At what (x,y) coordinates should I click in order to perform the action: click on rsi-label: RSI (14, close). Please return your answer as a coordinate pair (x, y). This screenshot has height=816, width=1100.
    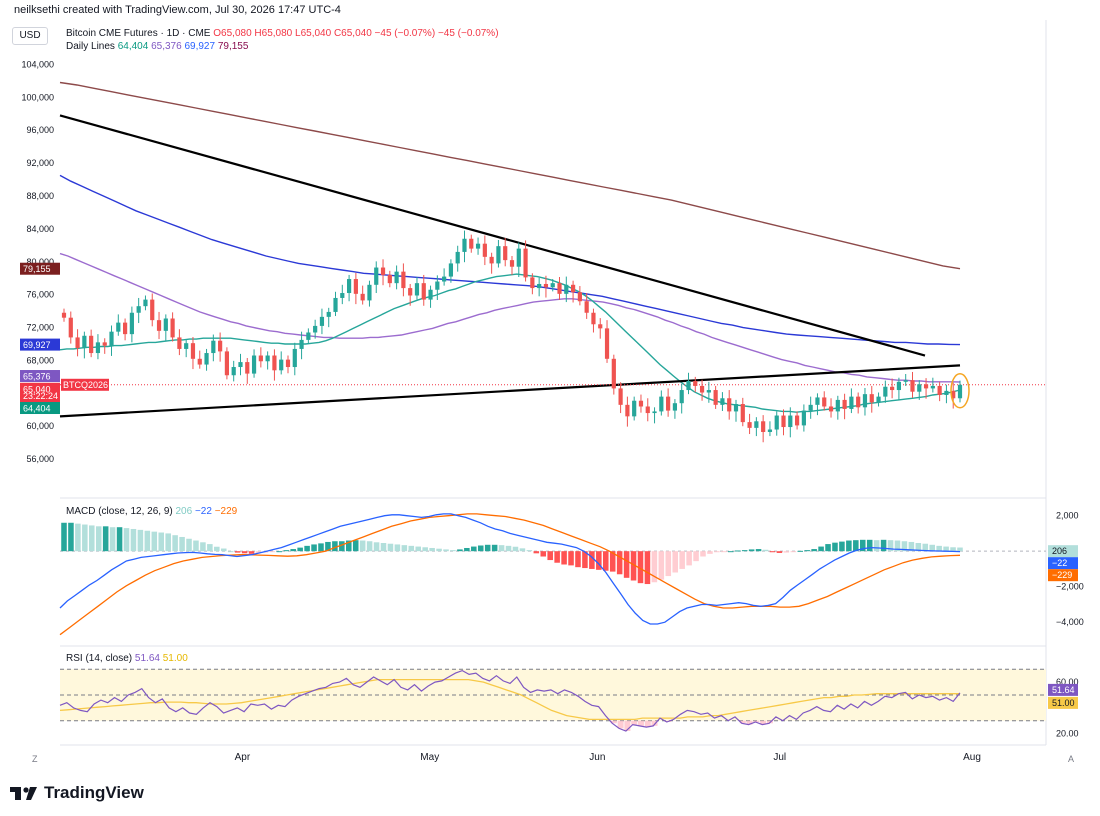
    Looking at the image, I should click on (99, 658).